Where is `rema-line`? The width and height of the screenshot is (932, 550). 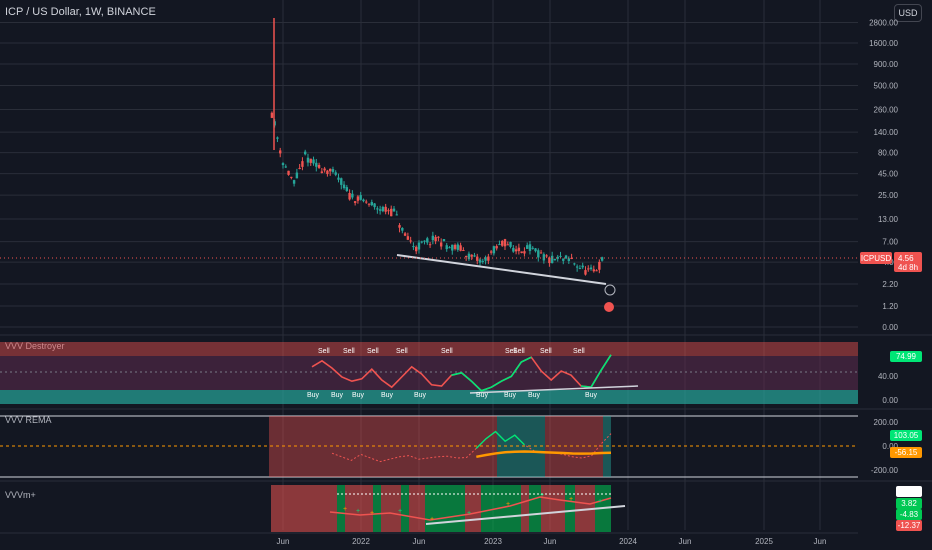 rema-line is located at coordinates (471, 446).